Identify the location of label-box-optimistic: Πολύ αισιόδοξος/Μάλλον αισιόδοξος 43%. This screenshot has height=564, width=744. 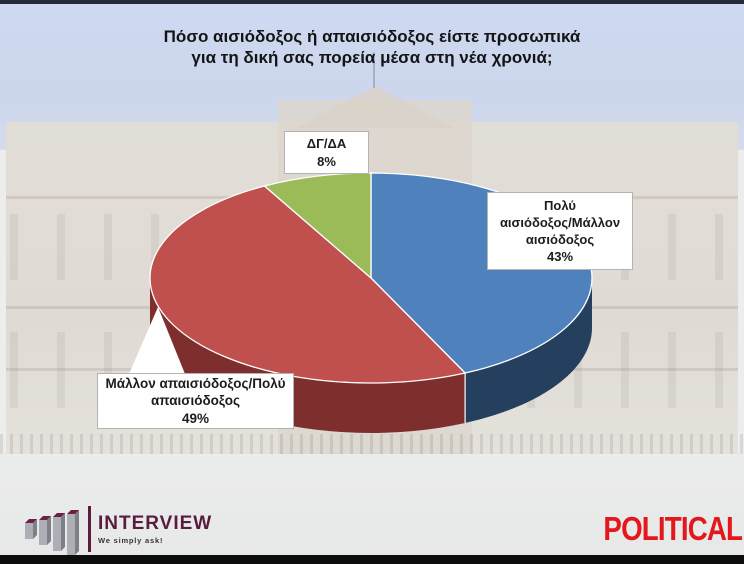
(560, 231).